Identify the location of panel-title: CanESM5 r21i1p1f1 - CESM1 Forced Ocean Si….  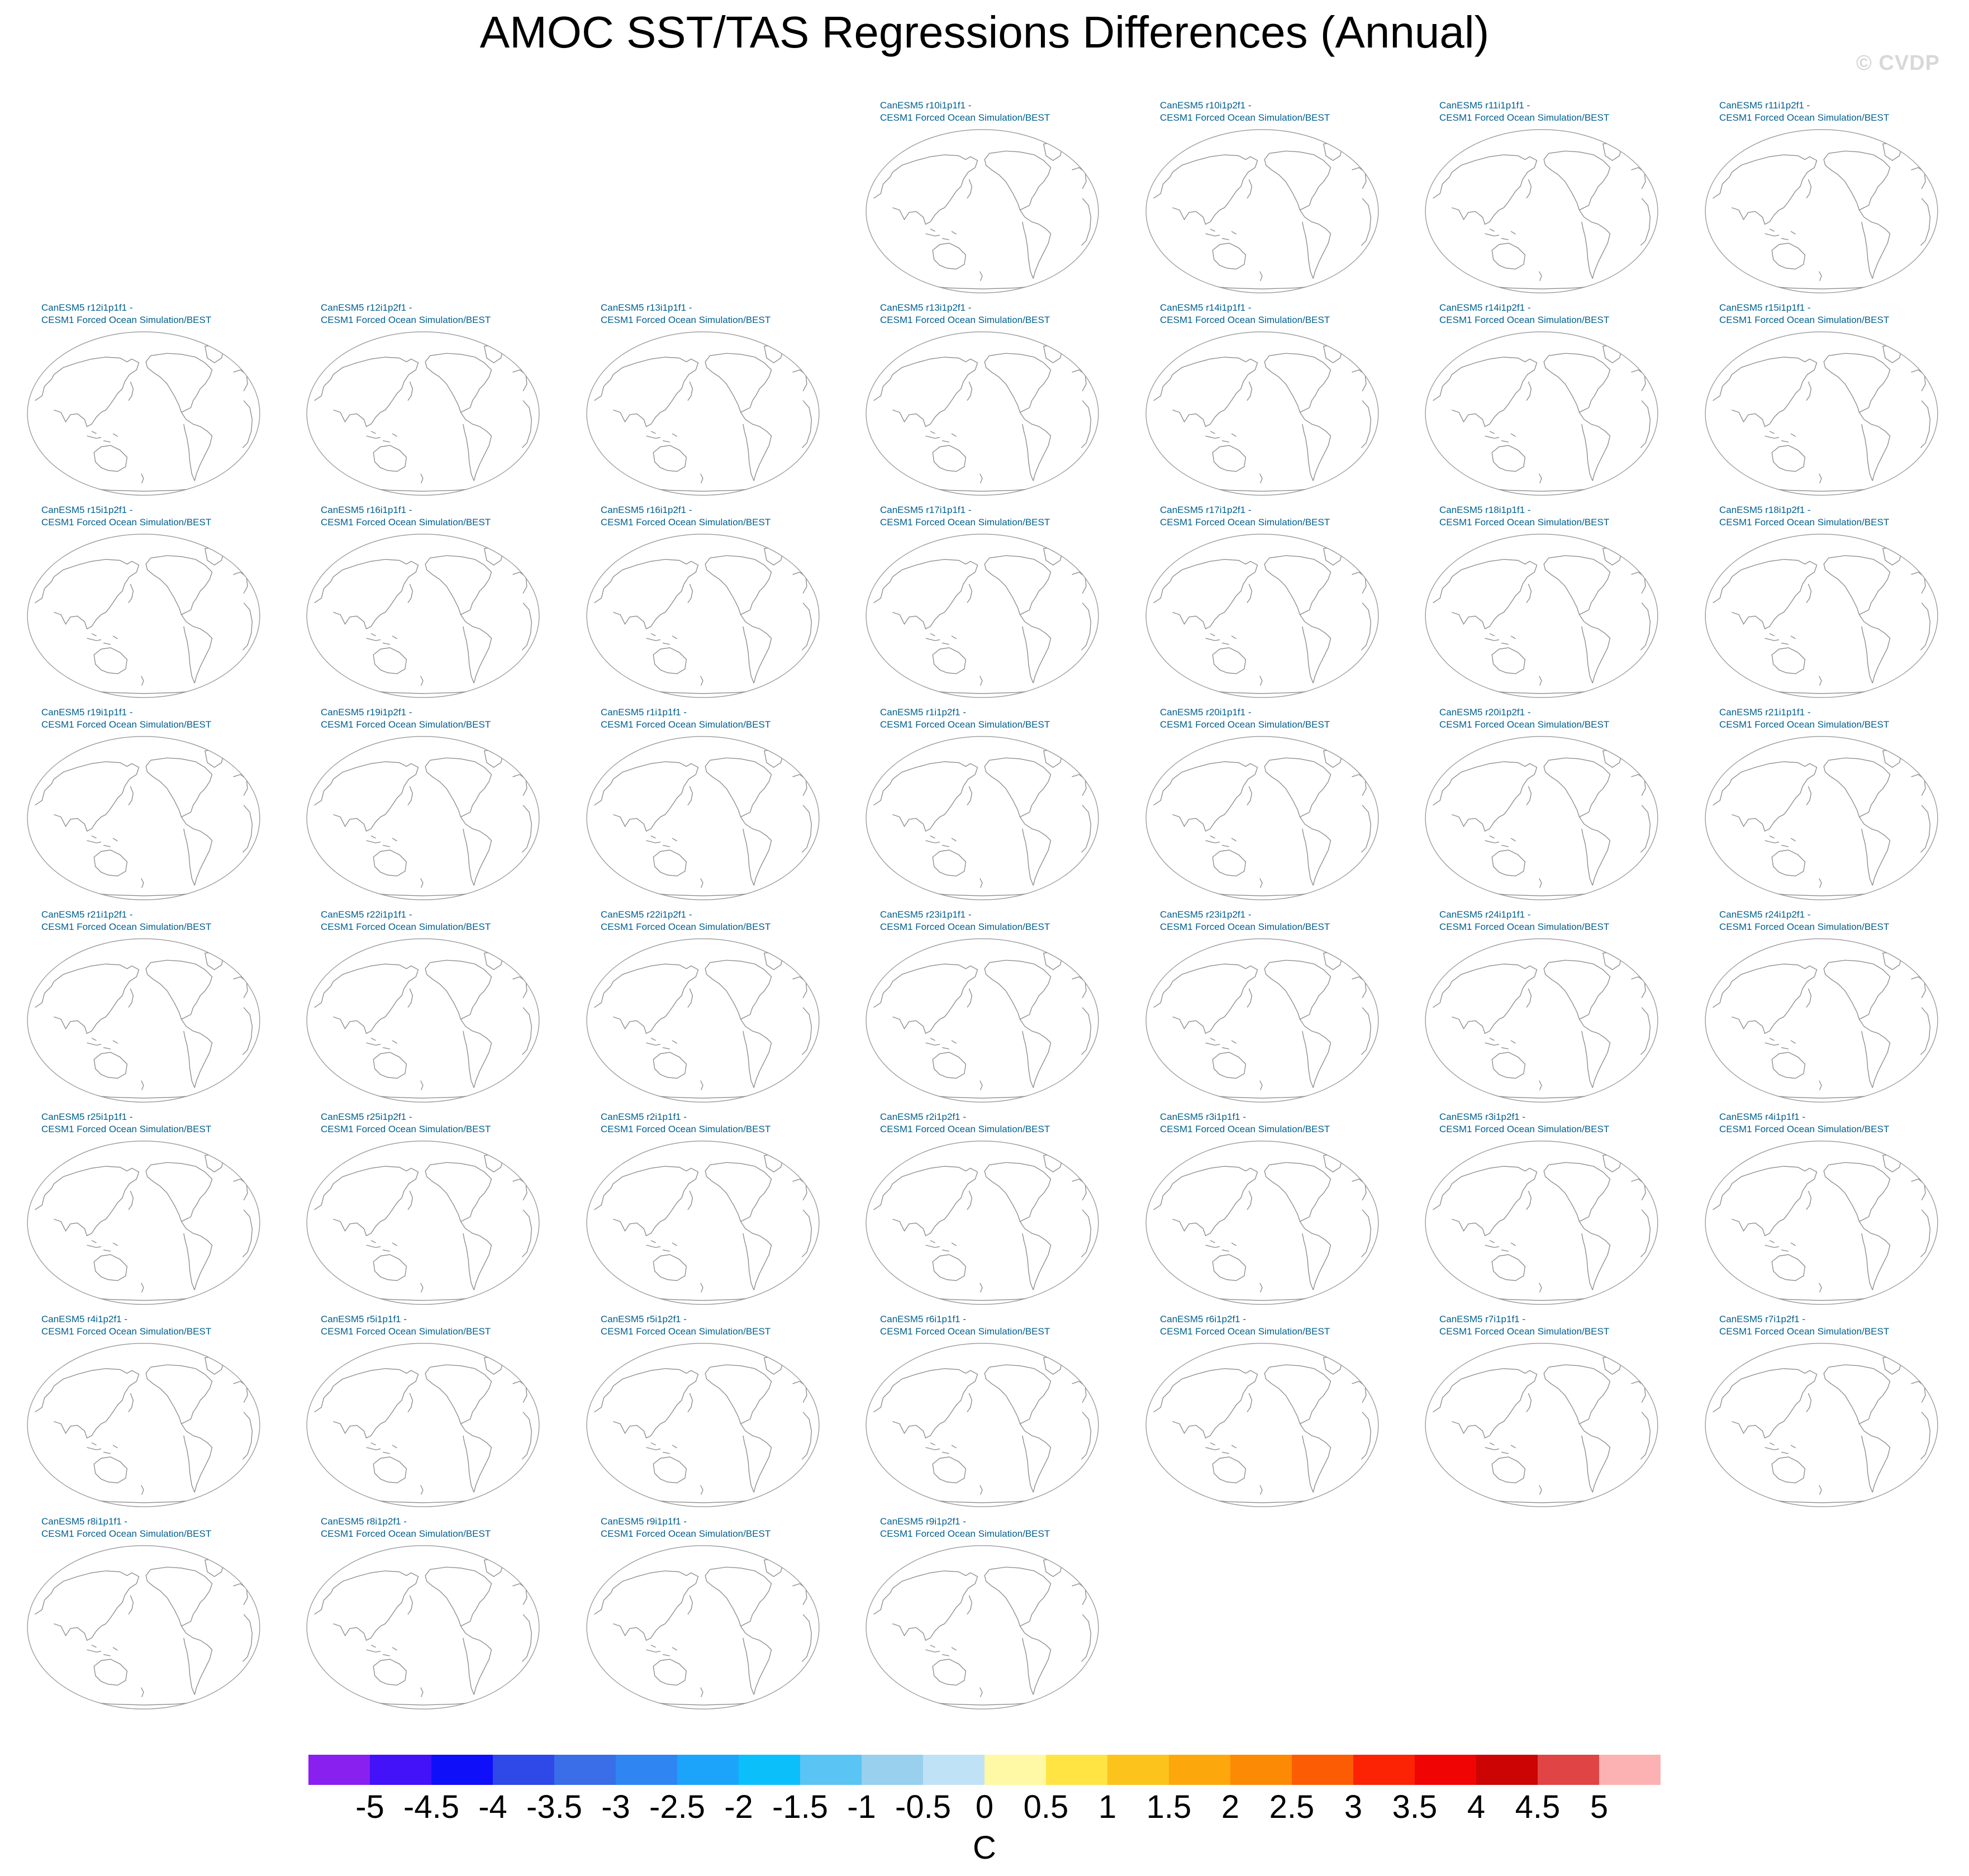
(1804, 718).